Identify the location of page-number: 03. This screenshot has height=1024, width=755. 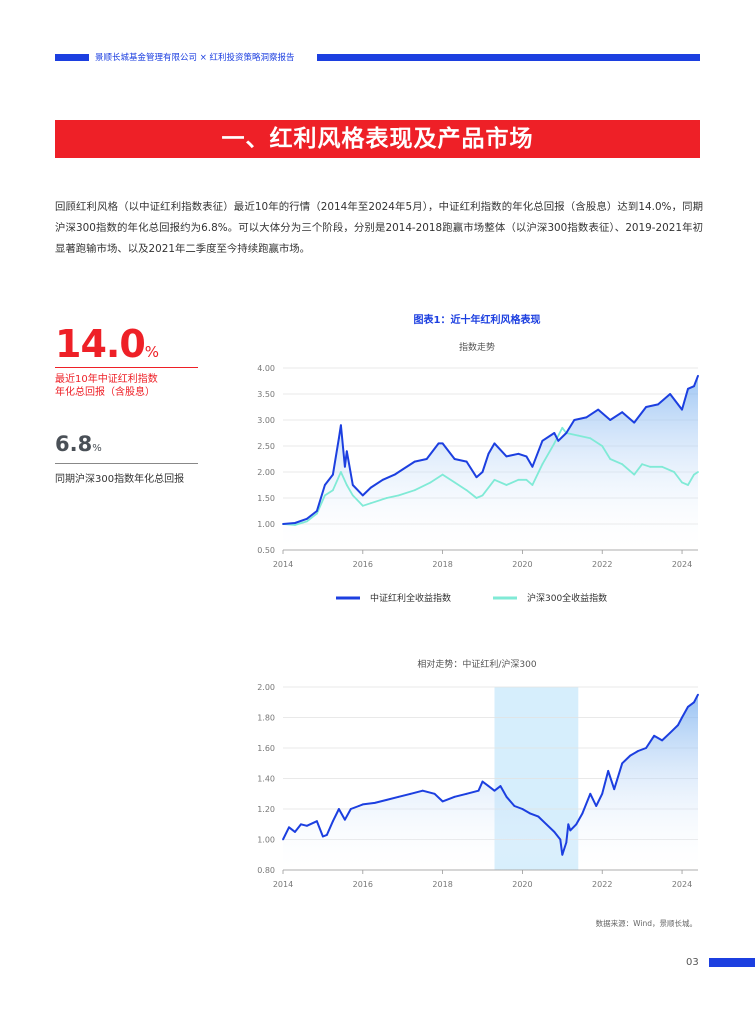
(692, 962).